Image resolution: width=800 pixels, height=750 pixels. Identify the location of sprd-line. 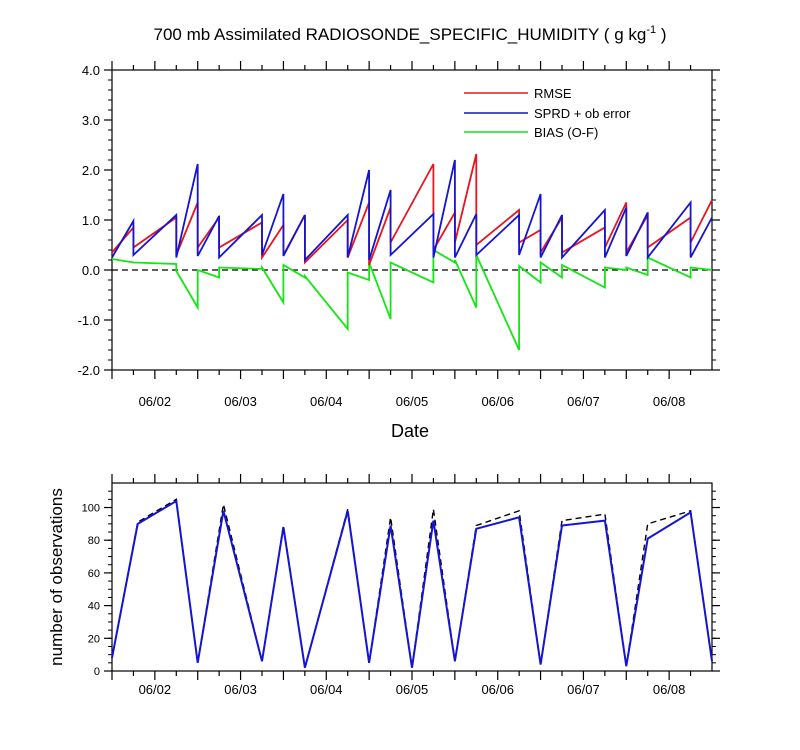
(412, 211).